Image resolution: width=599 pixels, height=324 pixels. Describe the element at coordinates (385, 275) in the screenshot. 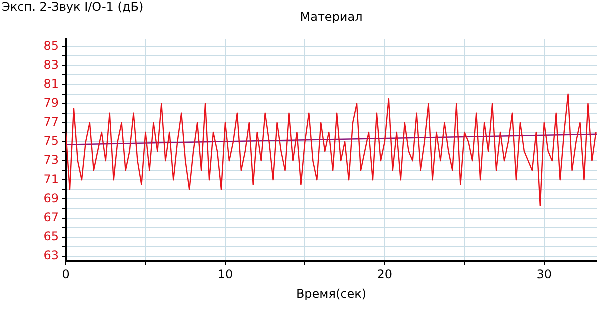

I see `x-tick-label: 20` at that location.